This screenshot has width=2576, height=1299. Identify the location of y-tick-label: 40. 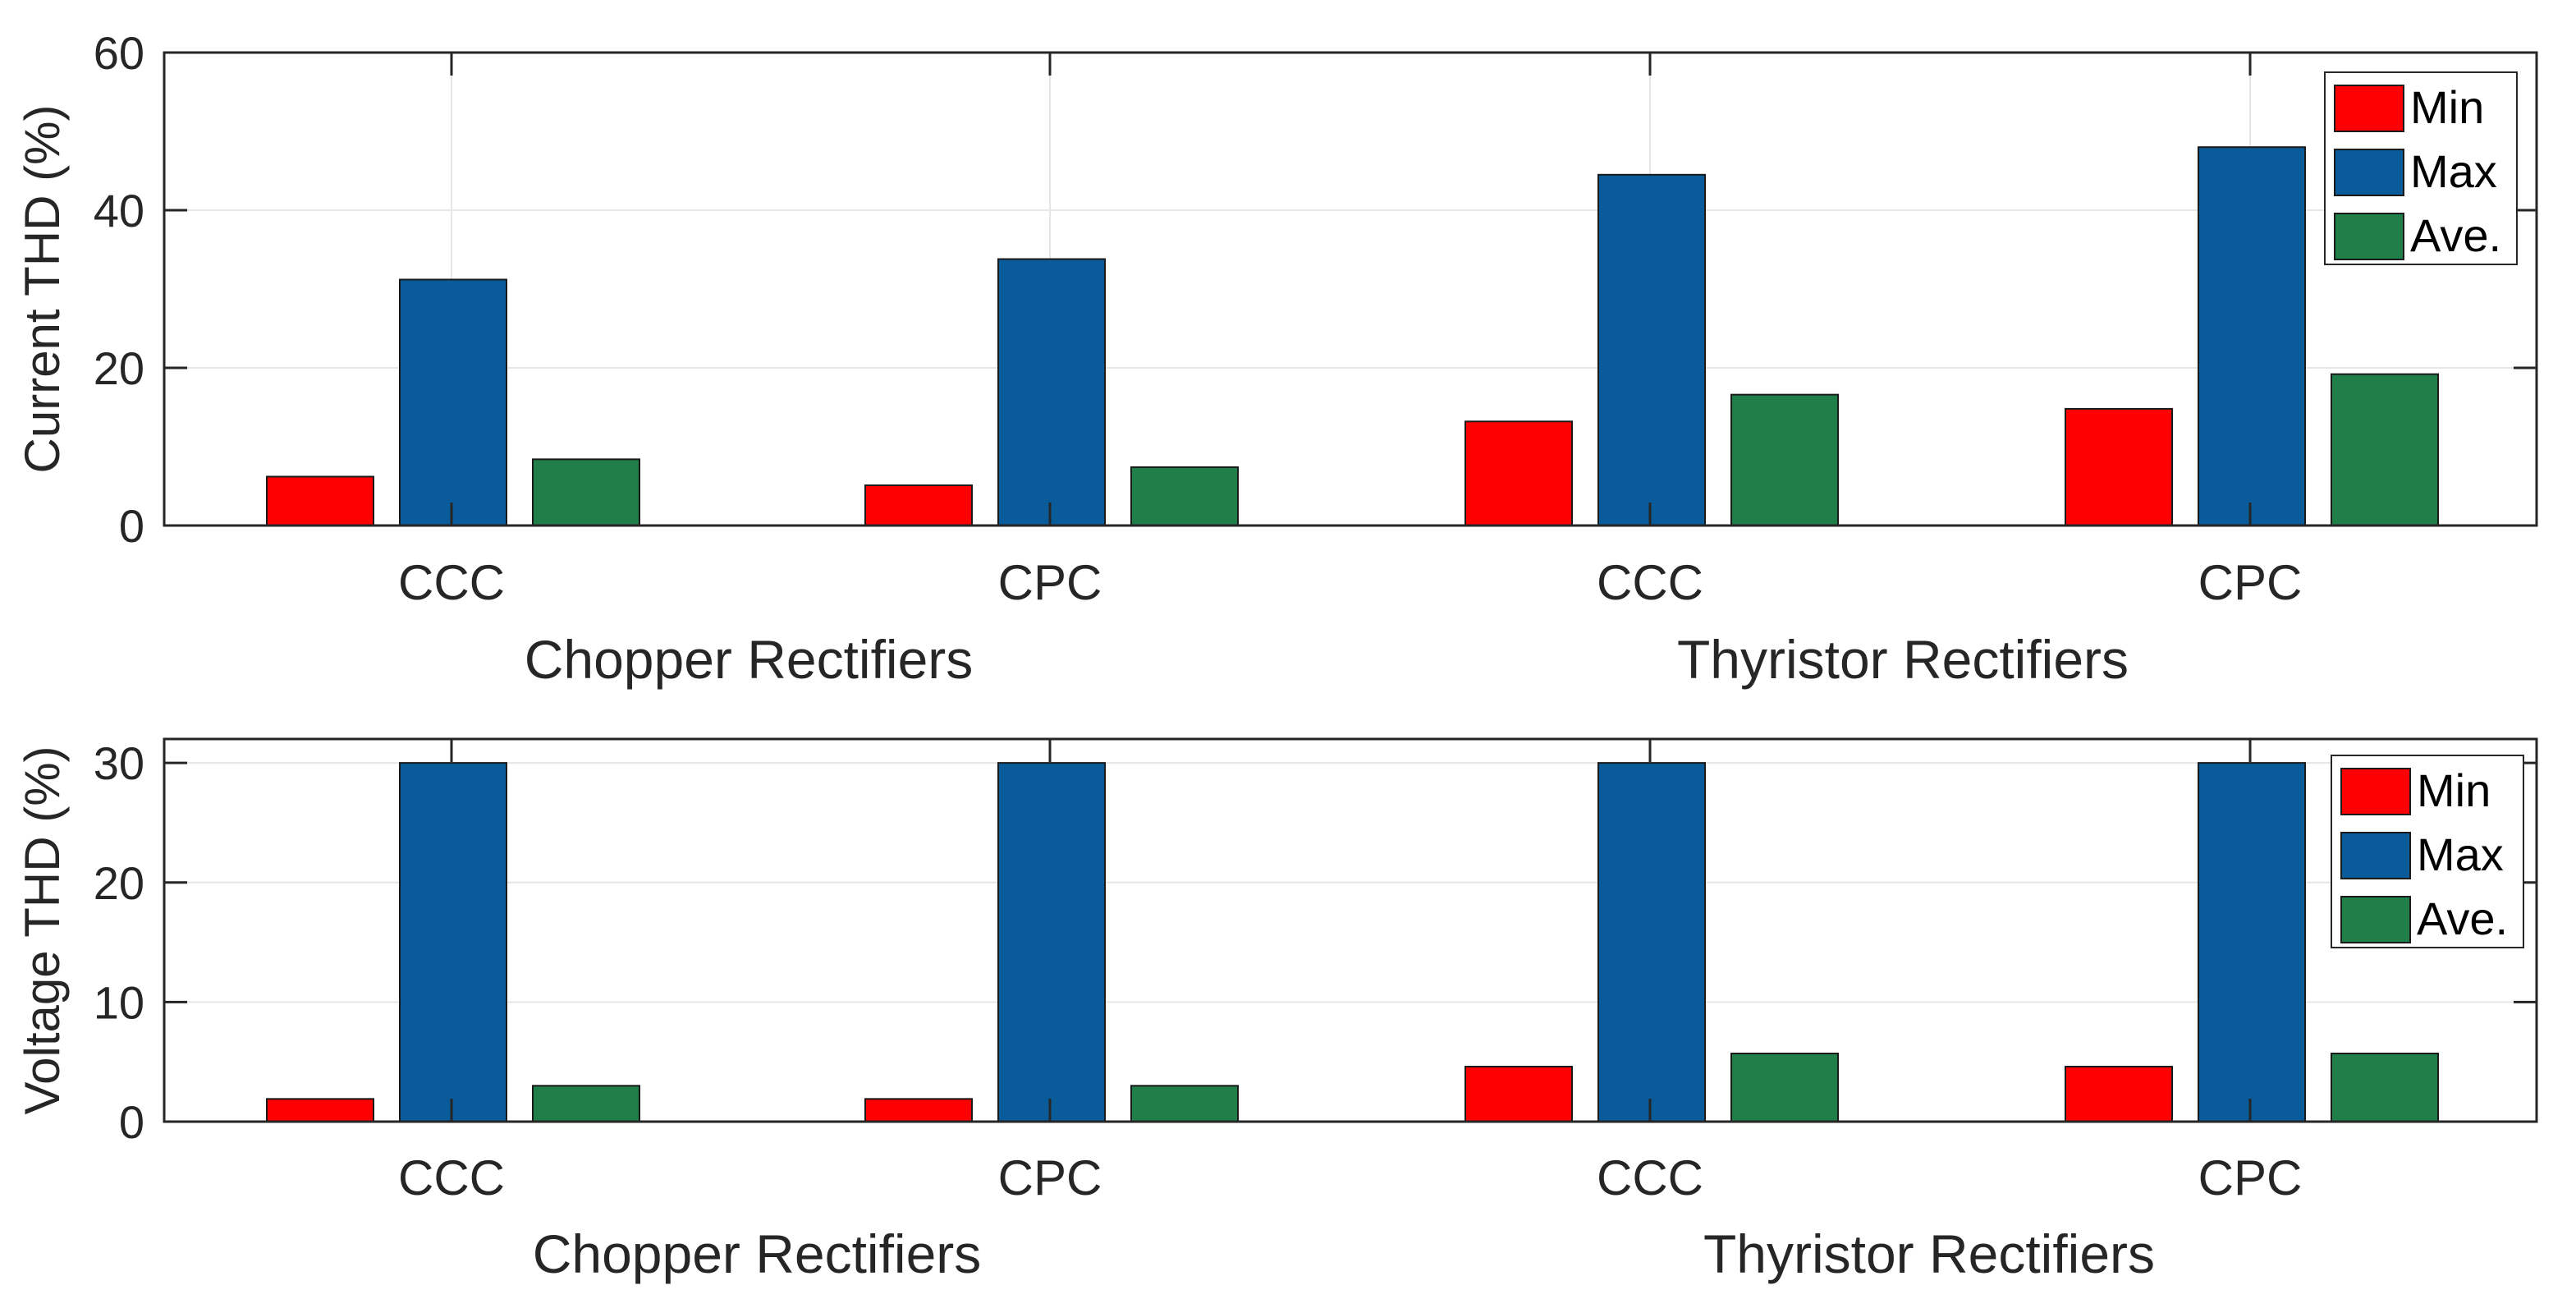
(119, 210).